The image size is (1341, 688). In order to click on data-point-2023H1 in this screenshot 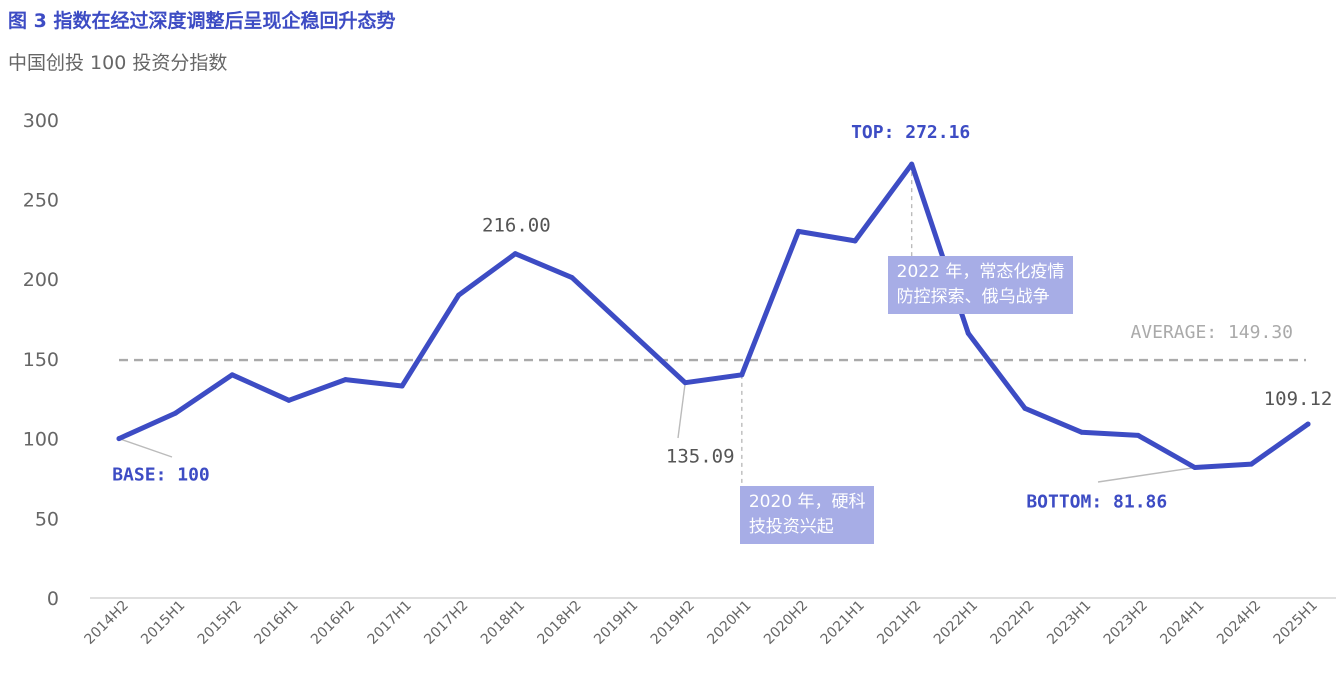, I will do `click(1082, 432)`.